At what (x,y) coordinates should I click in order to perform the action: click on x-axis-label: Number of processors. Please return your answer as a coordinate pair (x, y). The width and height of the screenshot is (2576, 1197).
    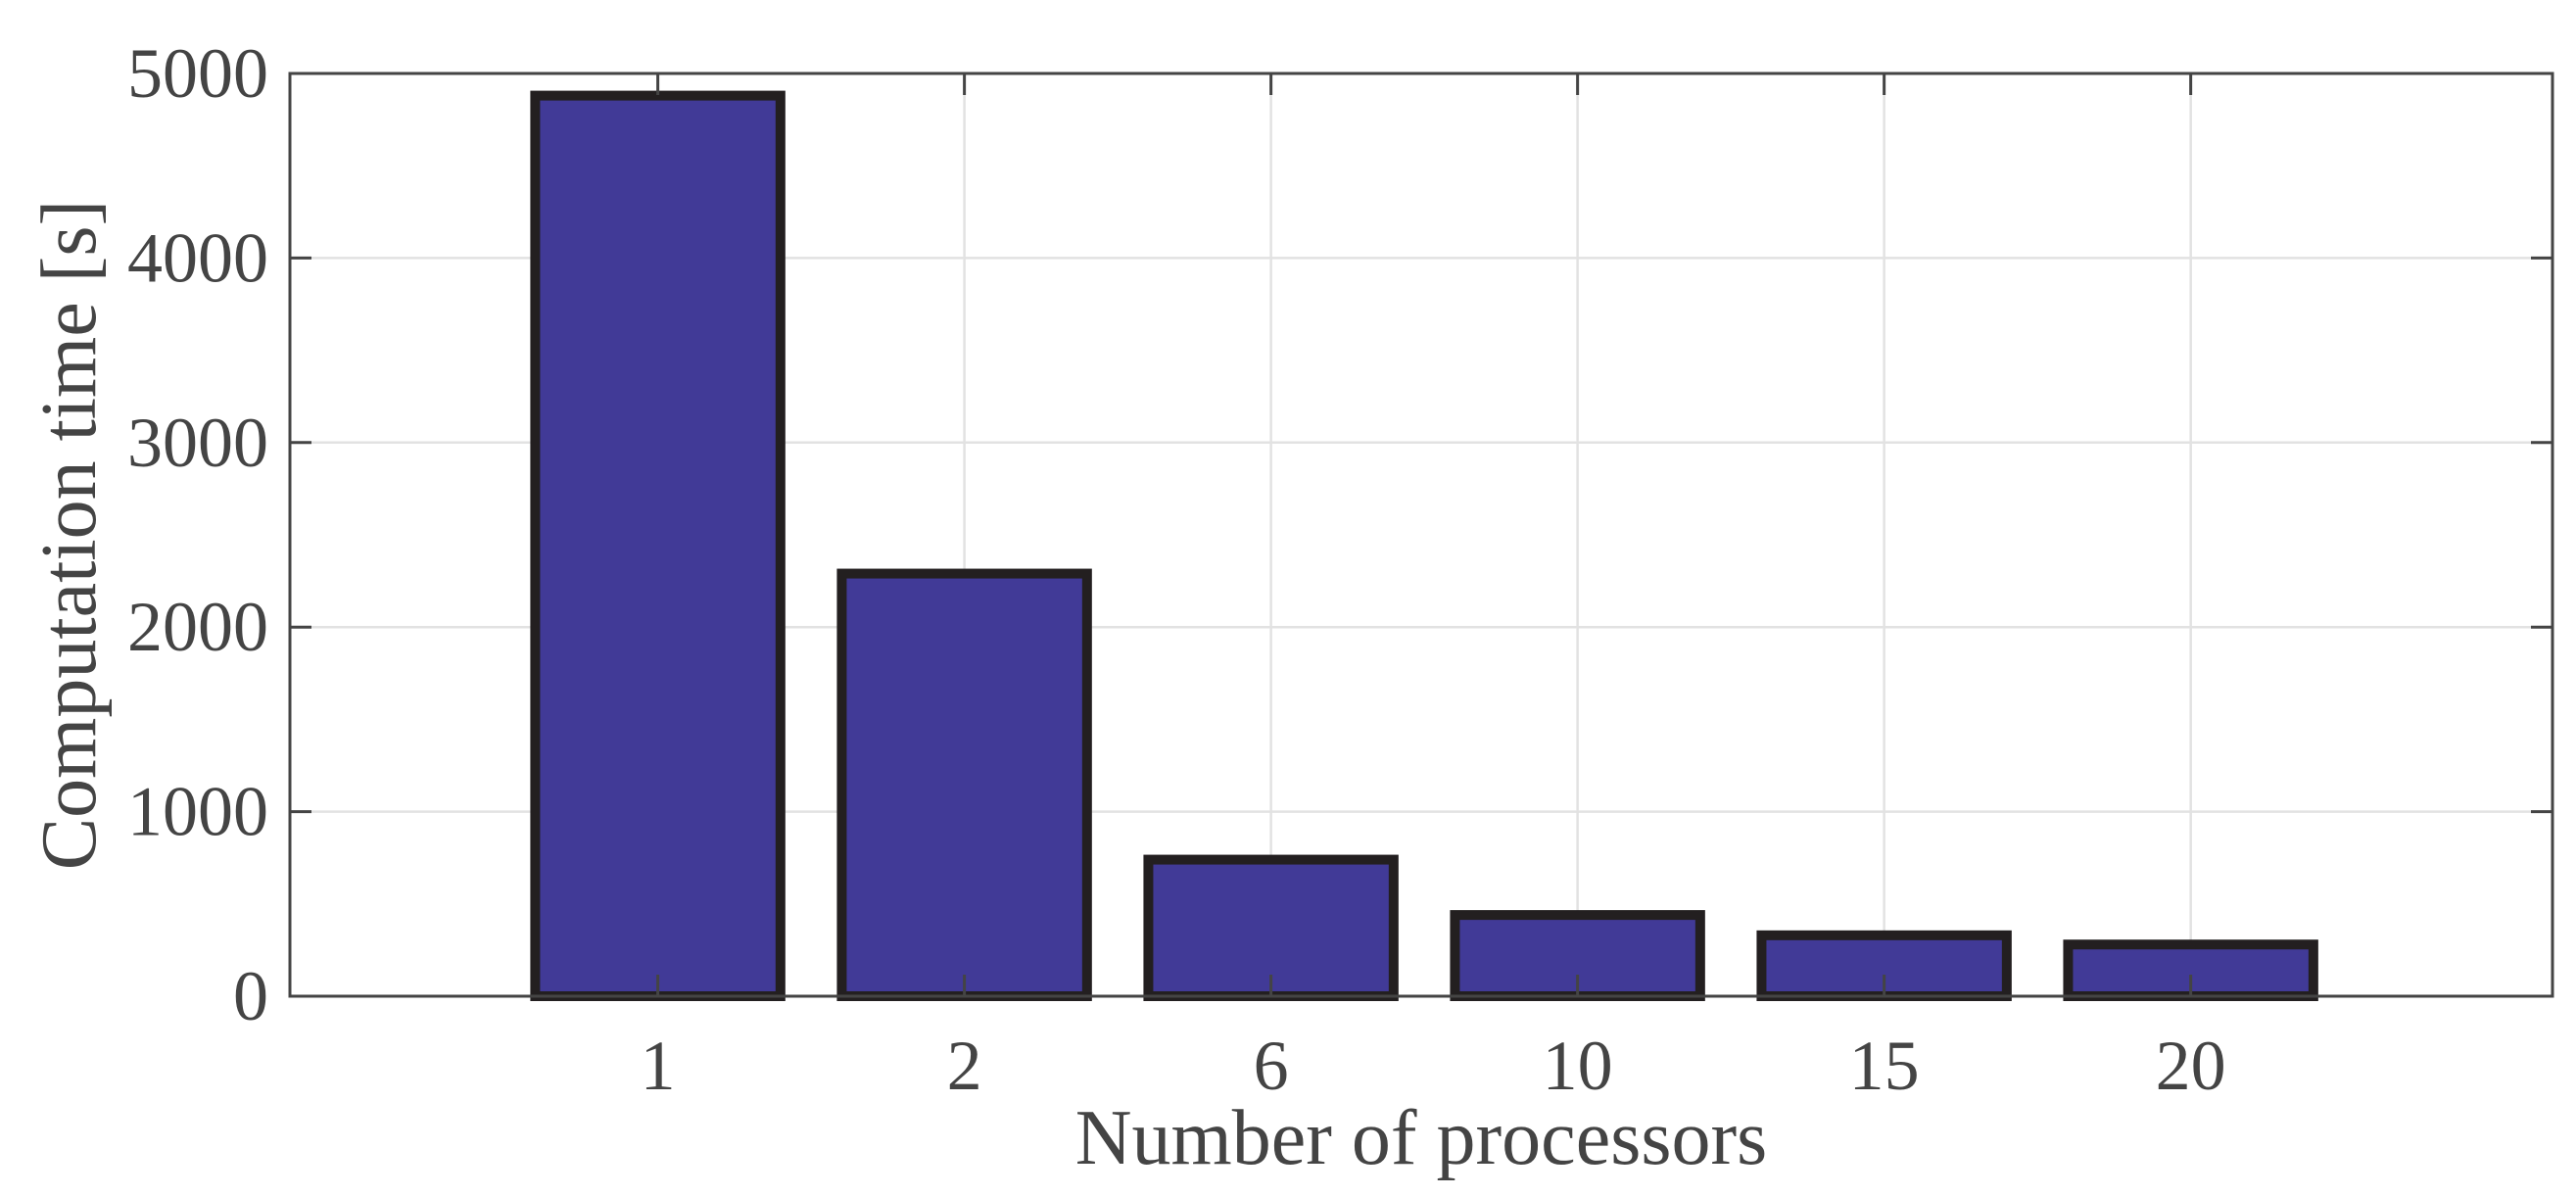
    Looking at the image, I should click on (1421, 1138).